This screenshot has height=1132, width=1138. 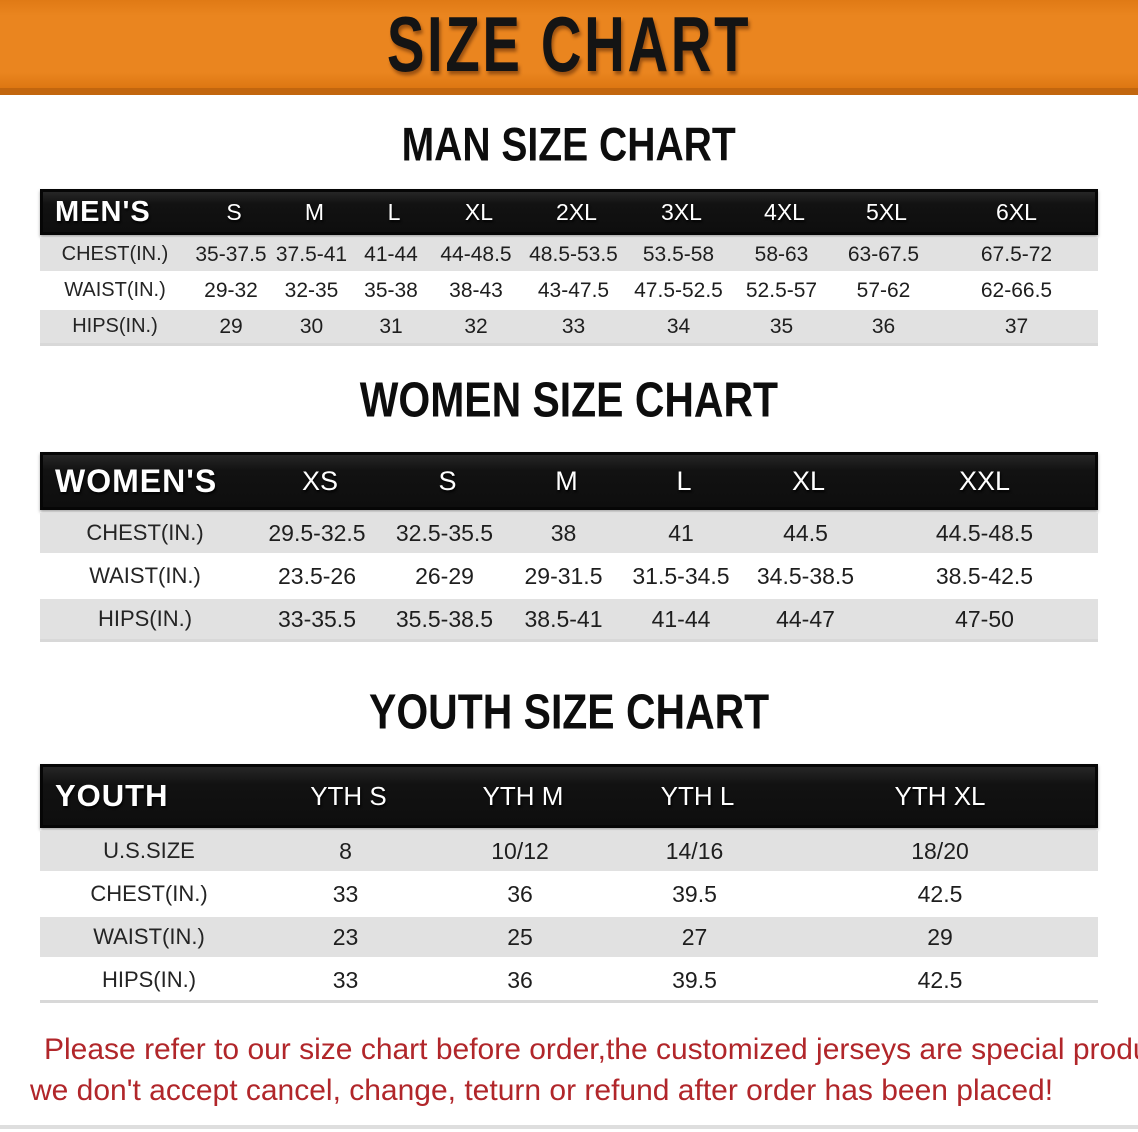 I want to click on size-value: 27, so click(x=694, y=936).